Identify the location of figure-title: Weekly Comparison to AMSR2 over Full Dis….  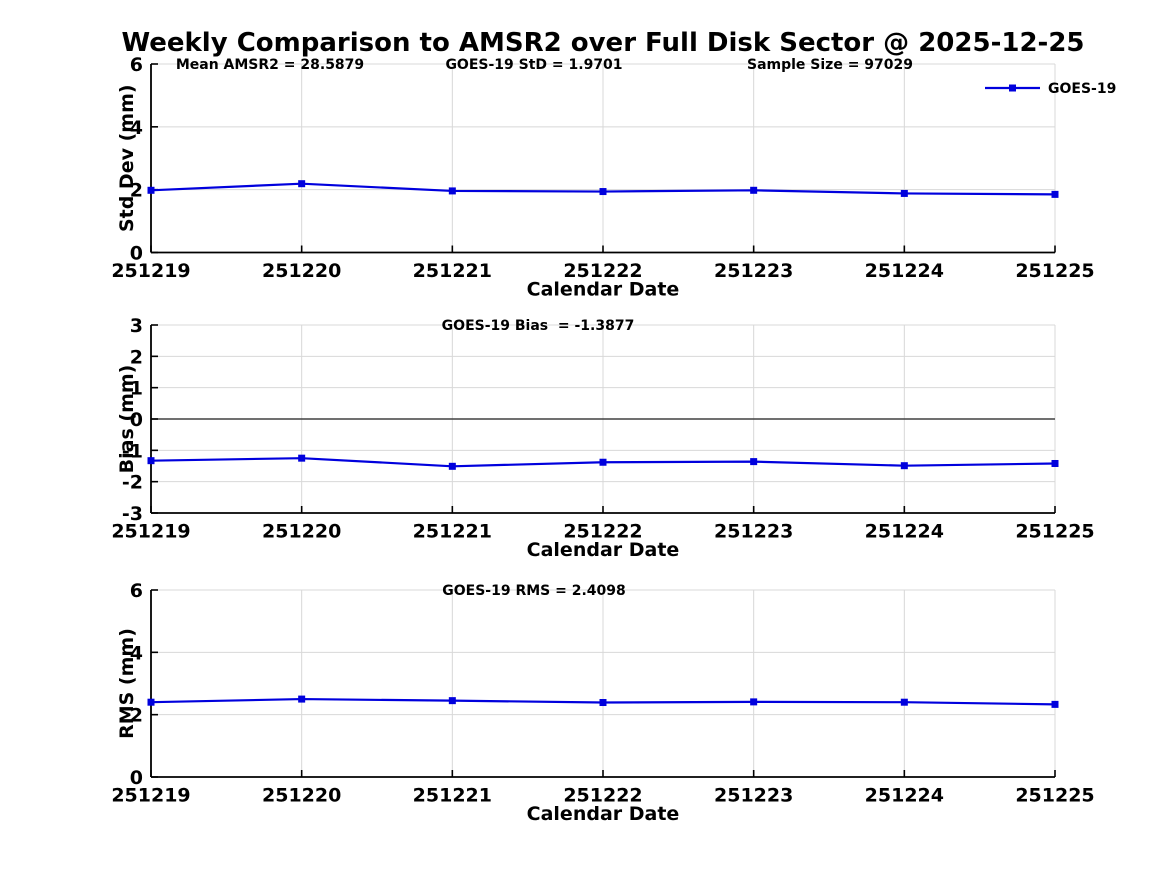
(602, 43).